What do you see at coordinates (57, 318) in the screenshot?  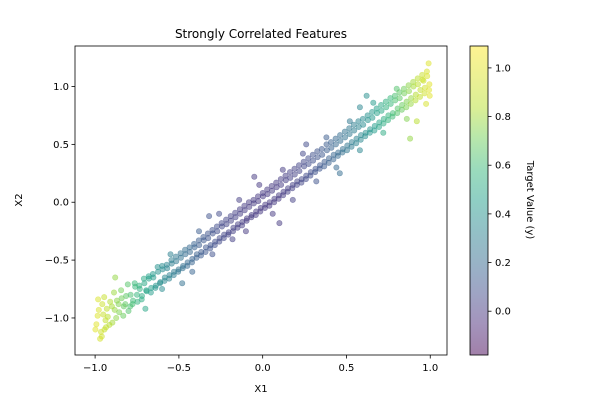 I see `y-tick-label: −1.0` at bounding box center [57, 318].